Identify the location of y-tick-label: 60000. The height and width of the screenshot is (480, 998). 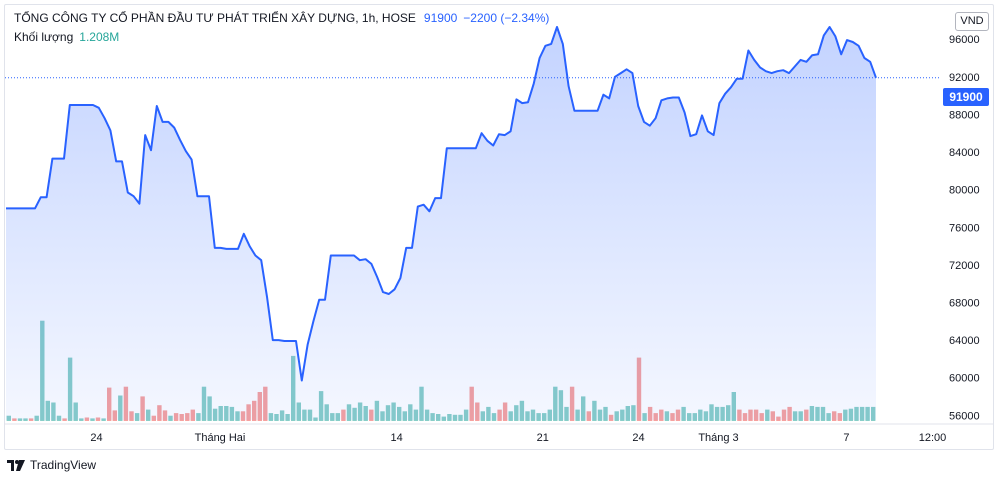
(964, 379).